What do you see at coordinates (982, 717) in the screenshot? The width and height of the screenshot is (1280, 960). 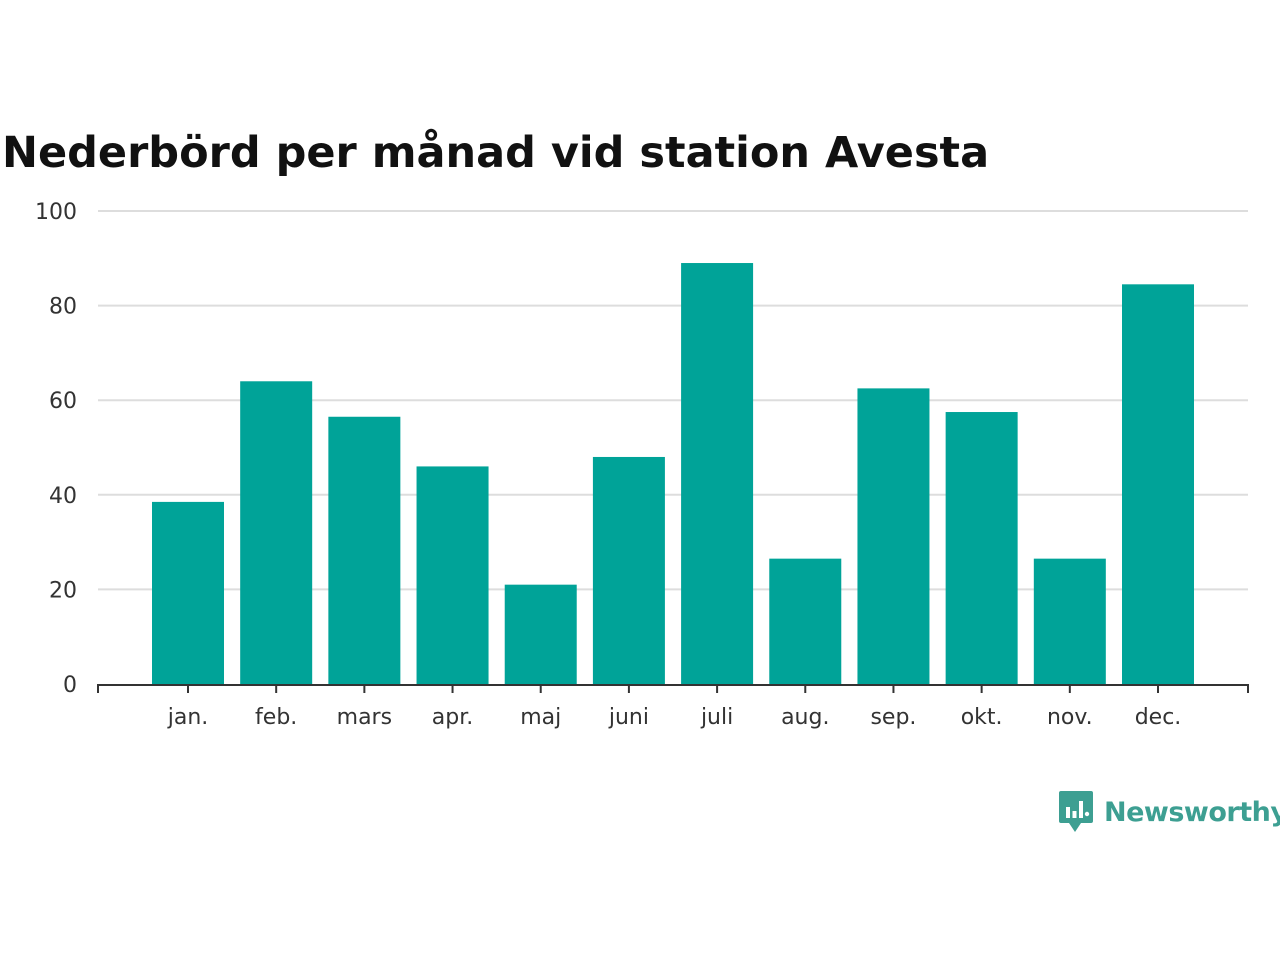 I see `x-tick-label: okt.` at bounding box center [982, 717].